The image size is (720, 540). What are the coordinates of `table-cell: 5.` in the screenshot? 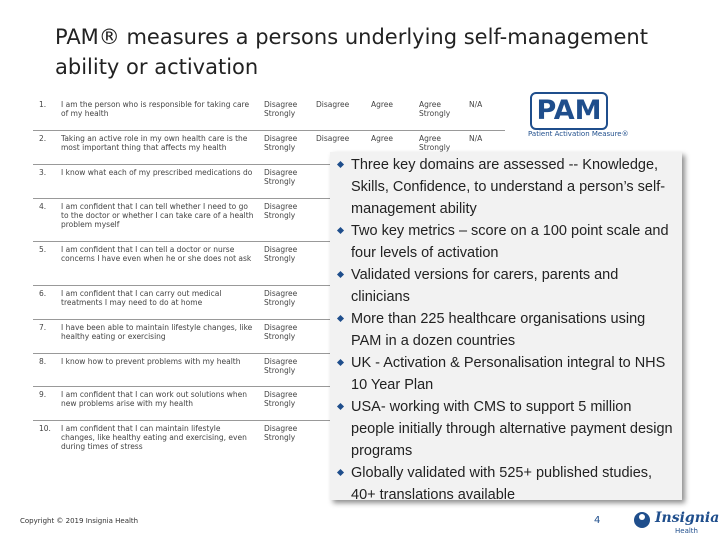 It's located at (43, 249).